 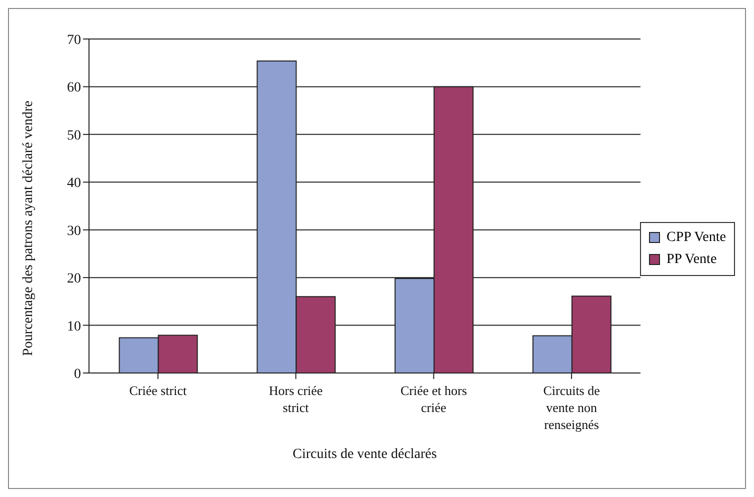 What do you see at coordinates (433, 399) in the screenshot?
I see `x-tick-label: Criée et hors criée` at bounding box center [433, 399].